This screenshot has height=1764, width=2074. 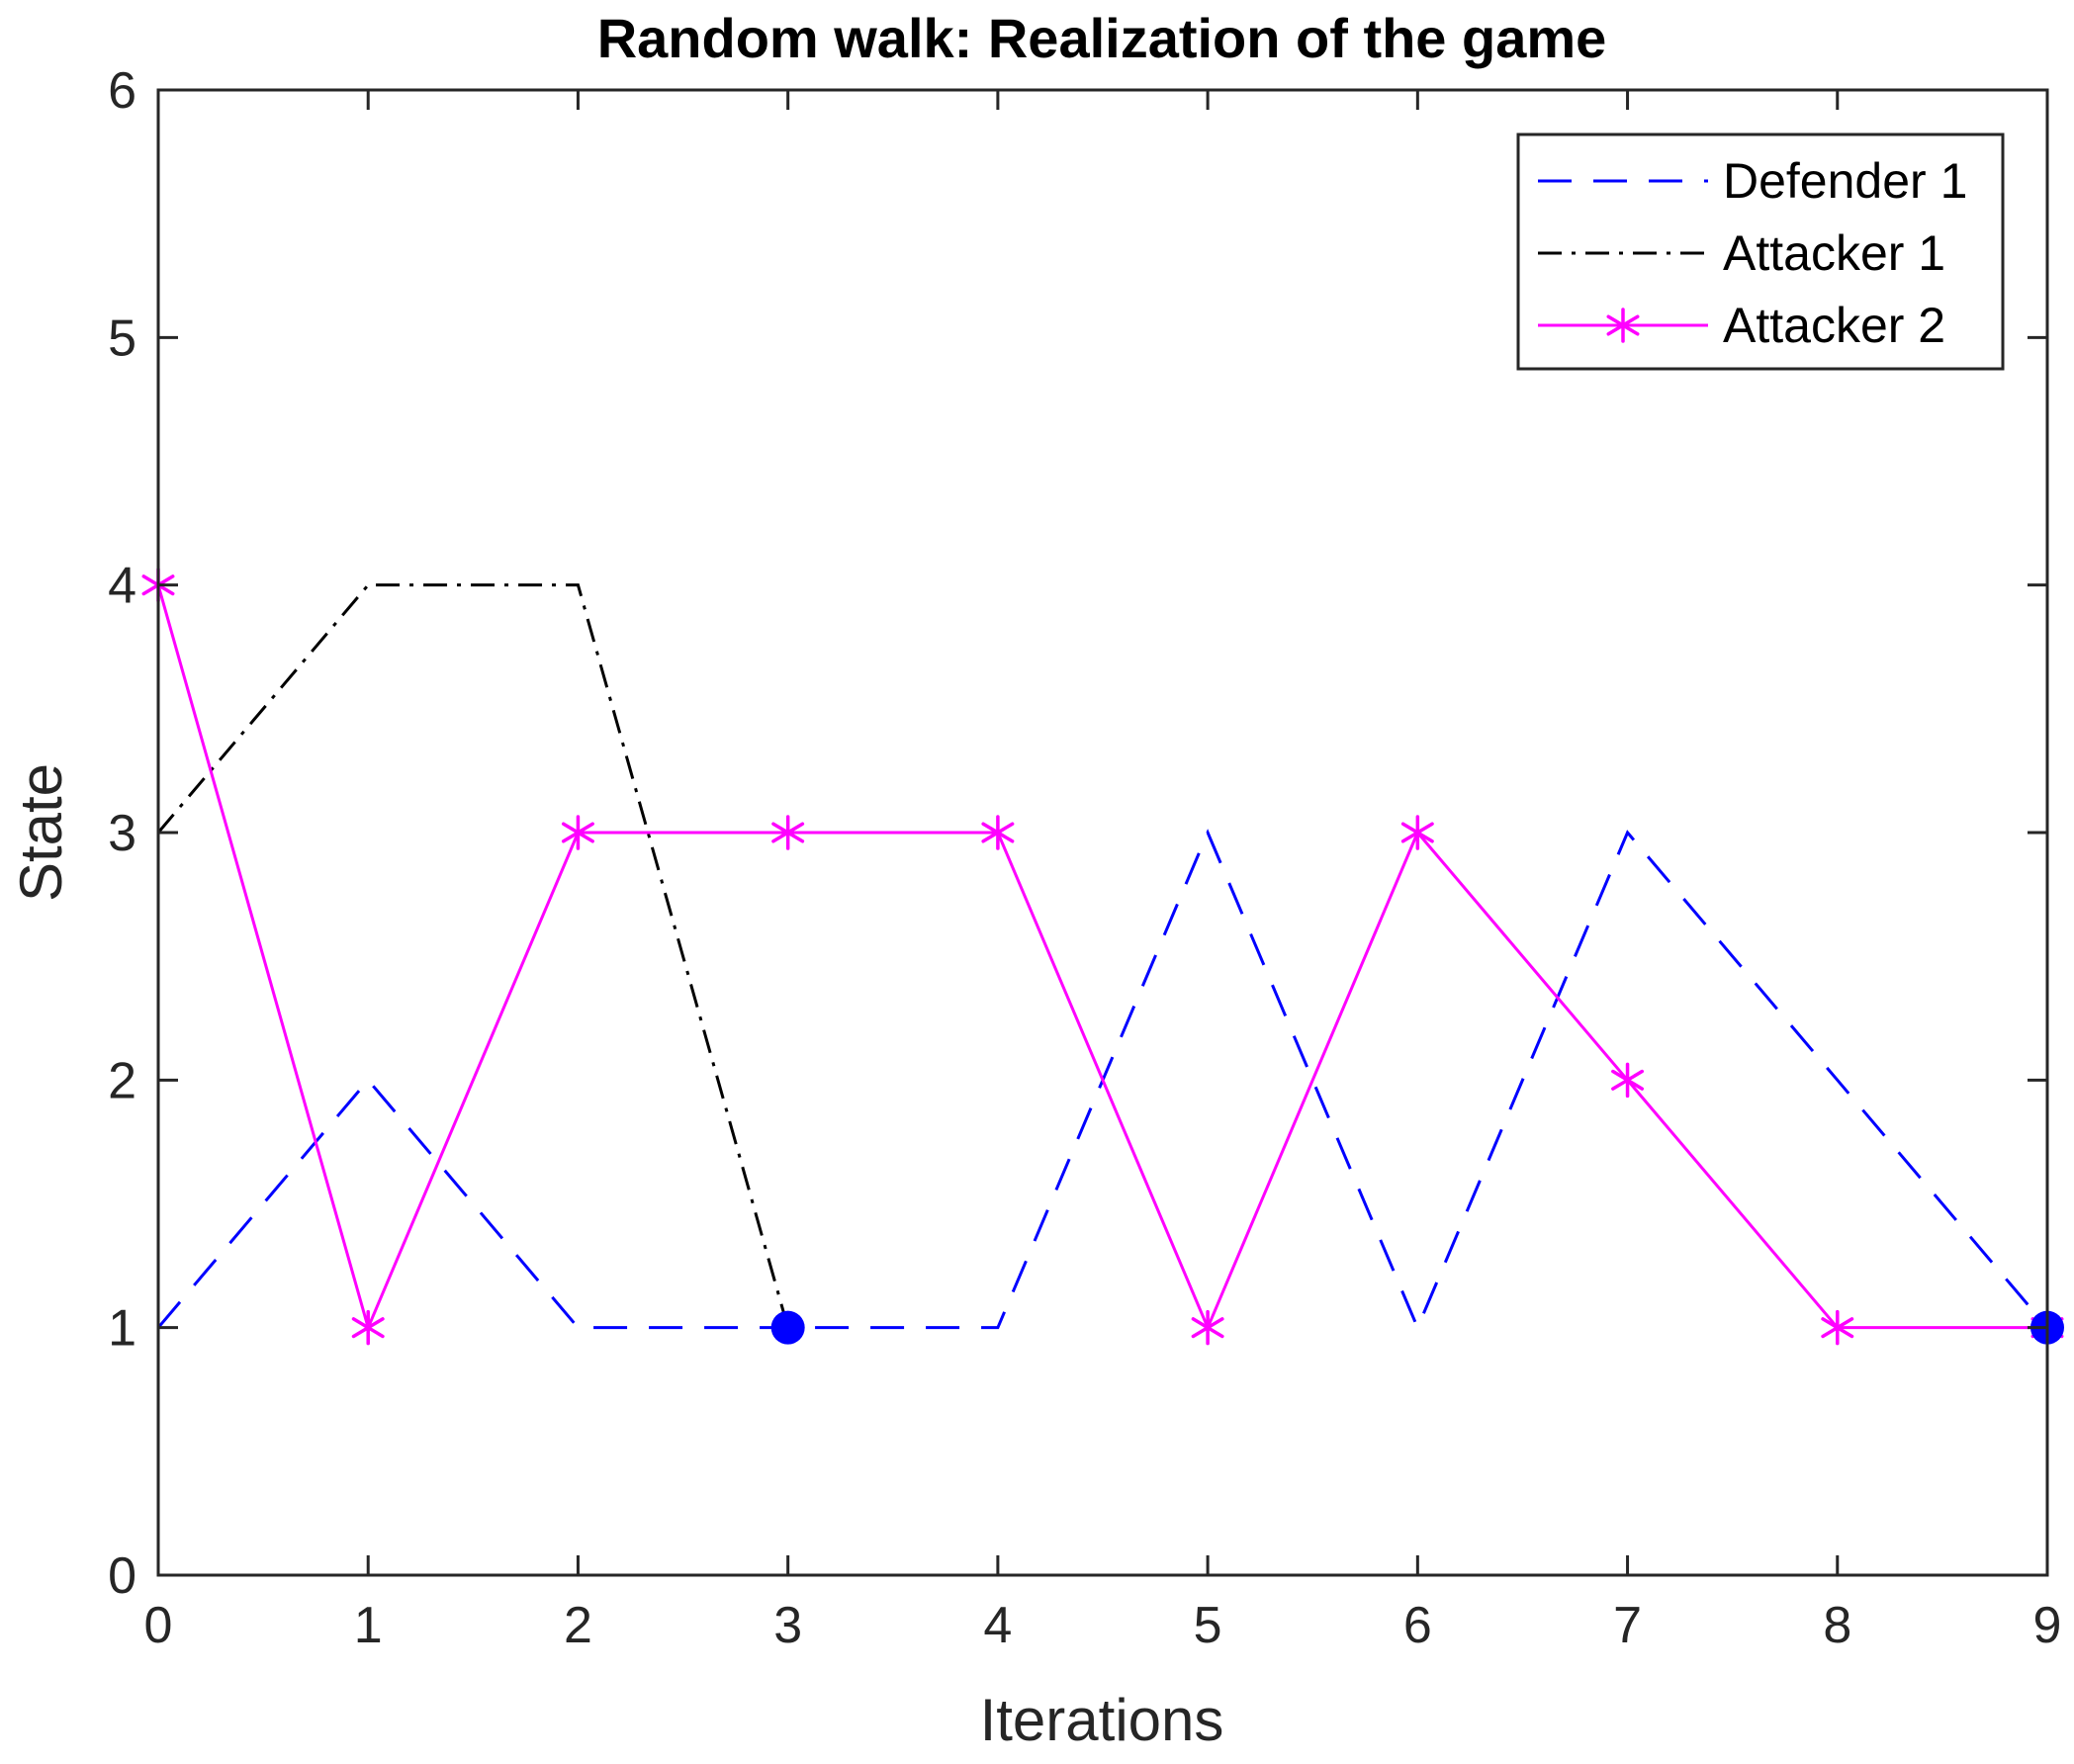 What do you see at coordinates (787, 1626) in the screenshot?
I see `x-tick-label-3: 3` at bounding box center [787, 1626].